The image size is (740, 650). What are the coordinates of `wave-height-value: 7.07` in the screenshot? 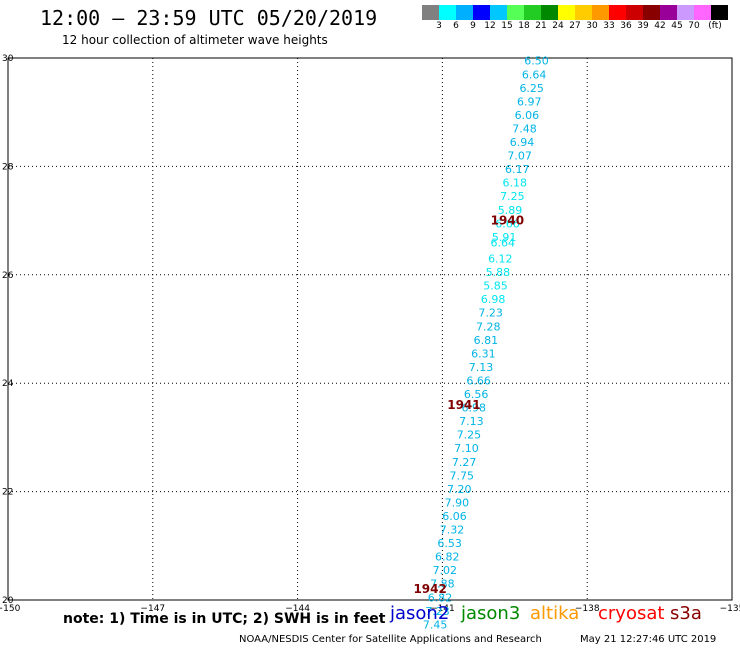 It's located at (519, 156).